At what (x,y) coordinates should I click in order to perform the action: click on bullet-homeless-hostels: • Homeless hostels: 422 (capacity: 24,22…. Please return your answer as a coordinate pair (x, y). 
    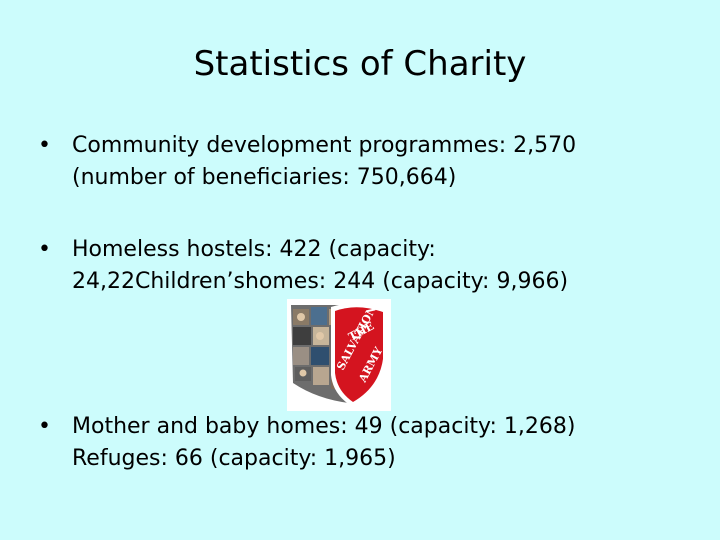
    Looking at the image, I should click on (358, 266).